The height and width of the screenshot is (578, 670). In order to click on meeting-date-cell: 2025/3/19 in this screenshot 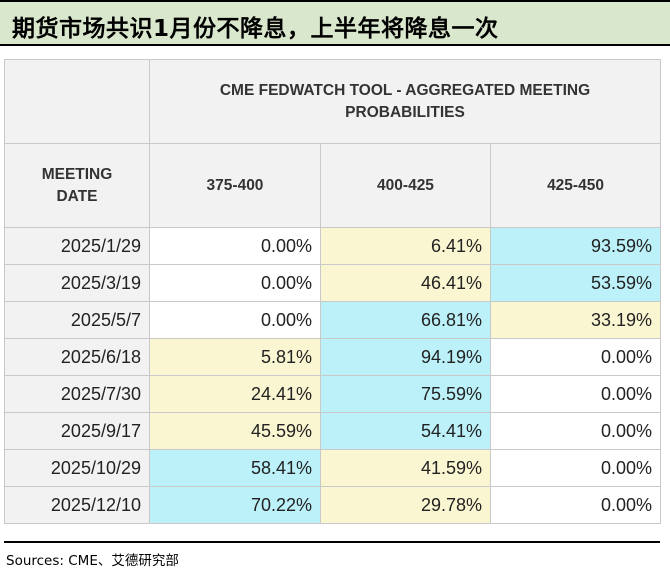, I will do `click(77, 283)`.